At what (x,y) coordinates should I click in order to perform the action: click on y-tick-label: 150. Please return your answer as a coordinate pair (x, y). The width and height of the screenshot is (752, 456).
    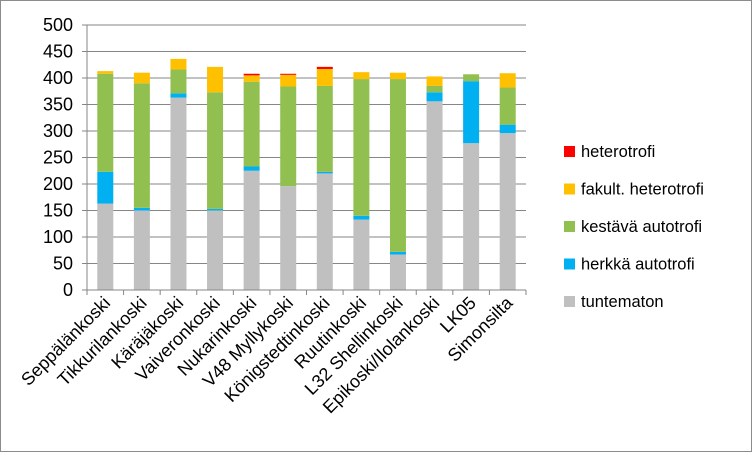
    Looking at the image, I should click on (58, 211).